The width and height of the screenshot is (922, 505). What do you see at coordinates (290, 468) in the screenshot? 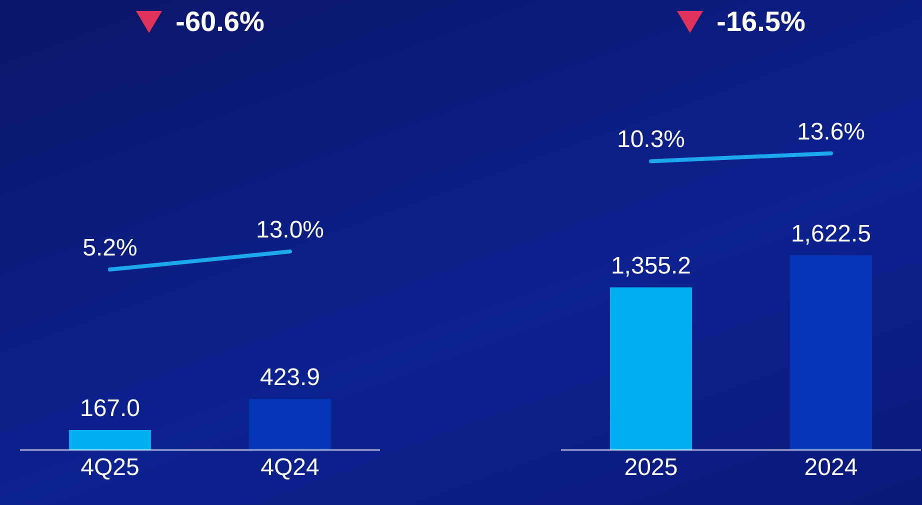
I see `x-tick-label: 4Q24` at bounding box center [290, 468].